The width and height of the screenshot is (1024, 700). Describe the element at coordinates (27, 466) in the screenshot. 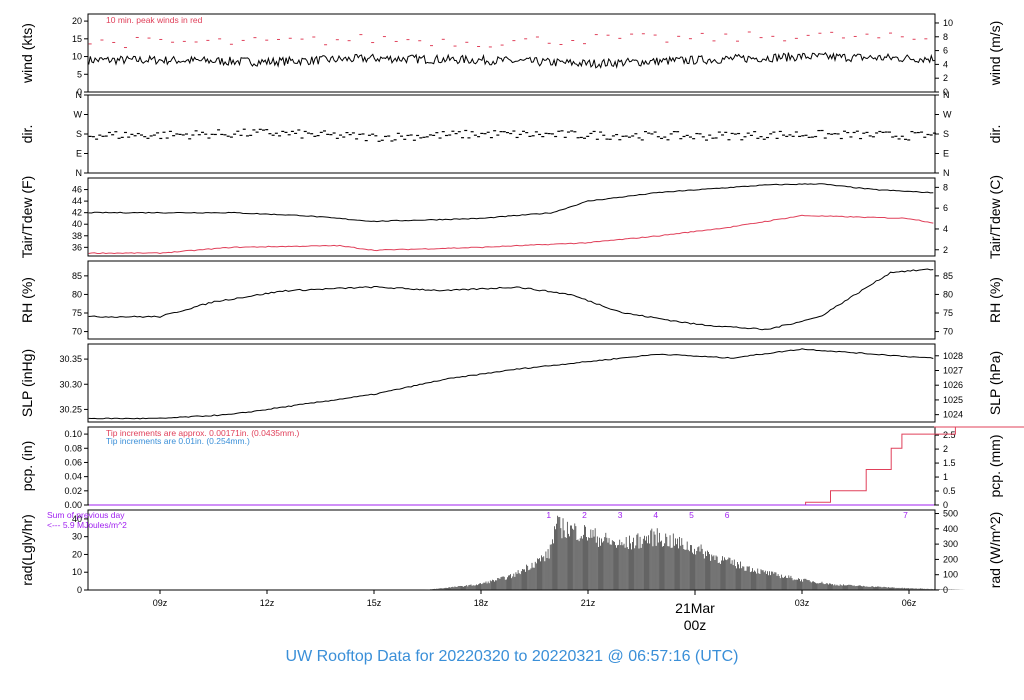

I see `ylabel-left-pcp: pcp. (in)` at that location.